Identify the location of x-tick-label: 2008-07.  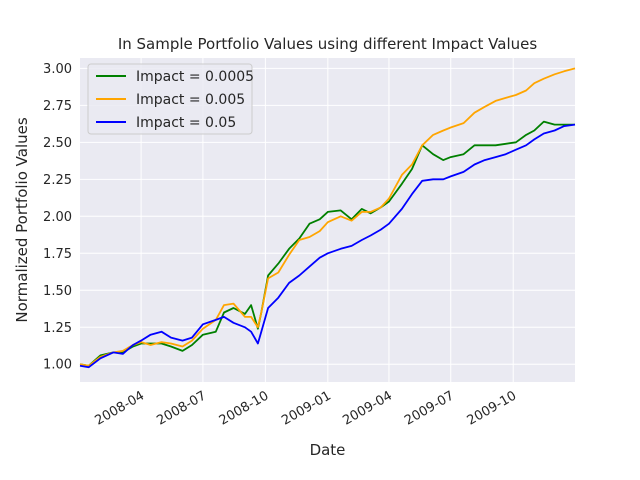
(181, 408).